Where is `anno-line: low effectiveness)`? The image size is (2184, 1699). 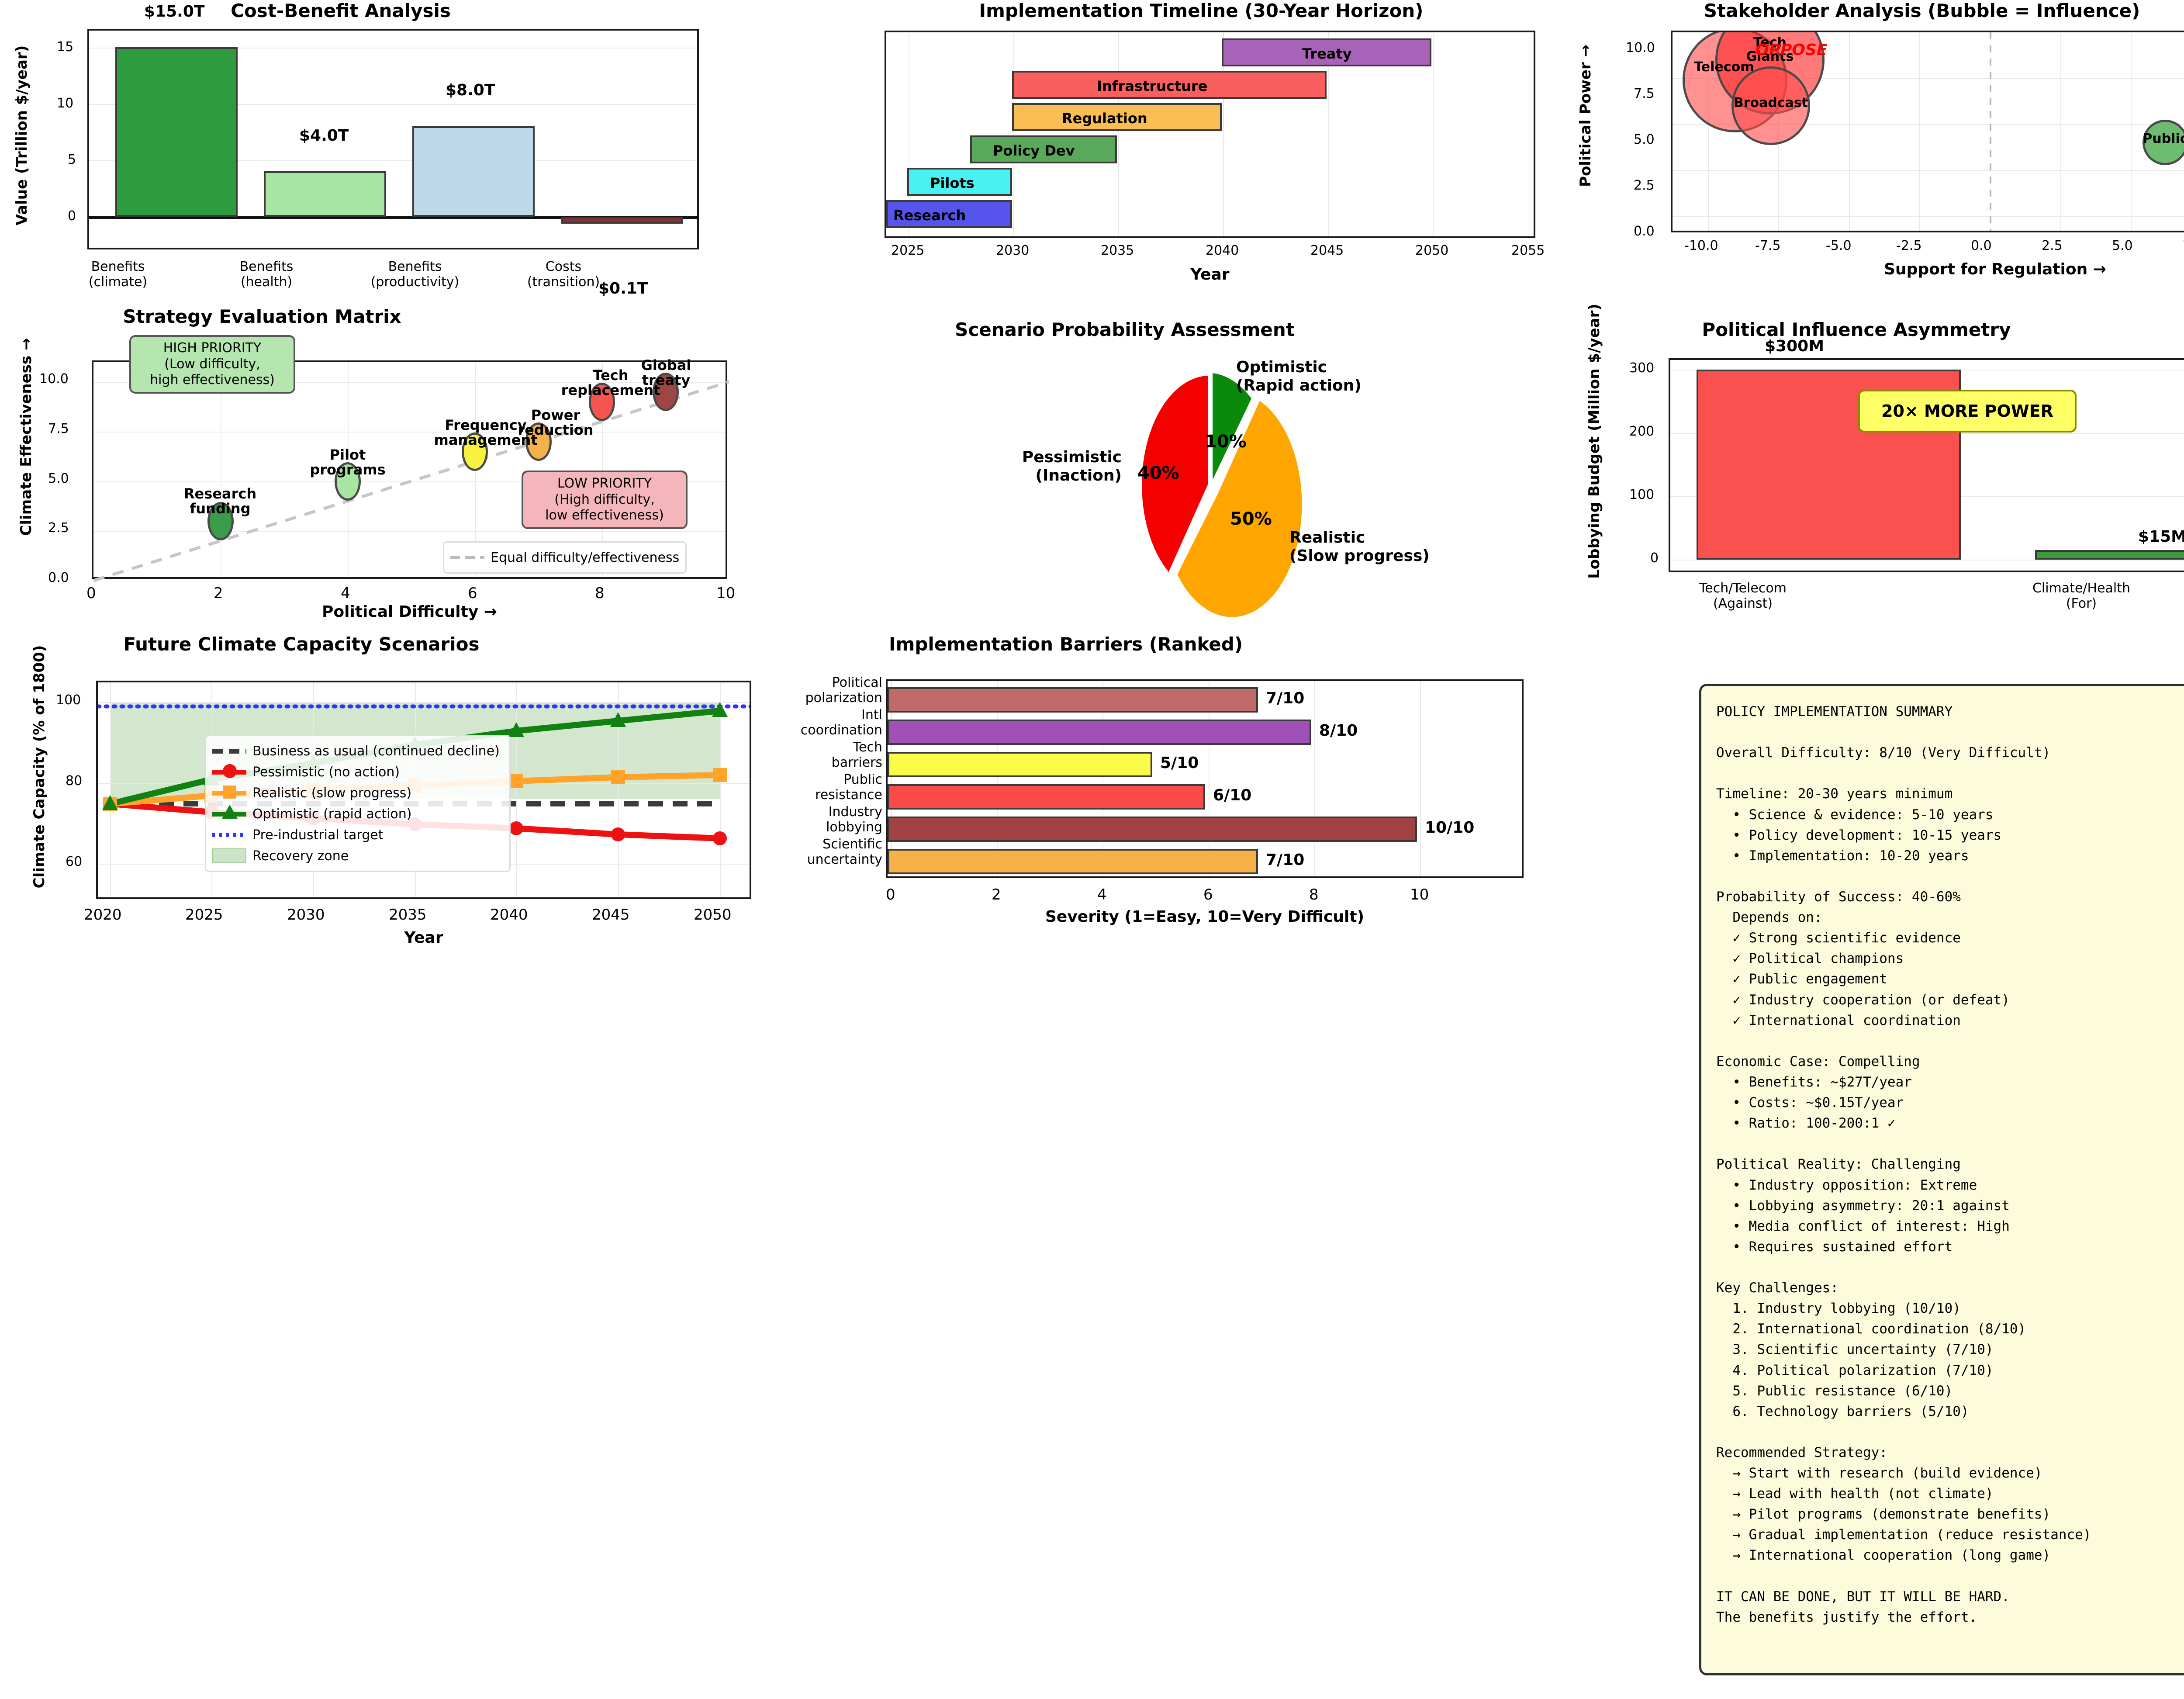
anno-line: low effectiveness) is located at coordinates (604, 515).